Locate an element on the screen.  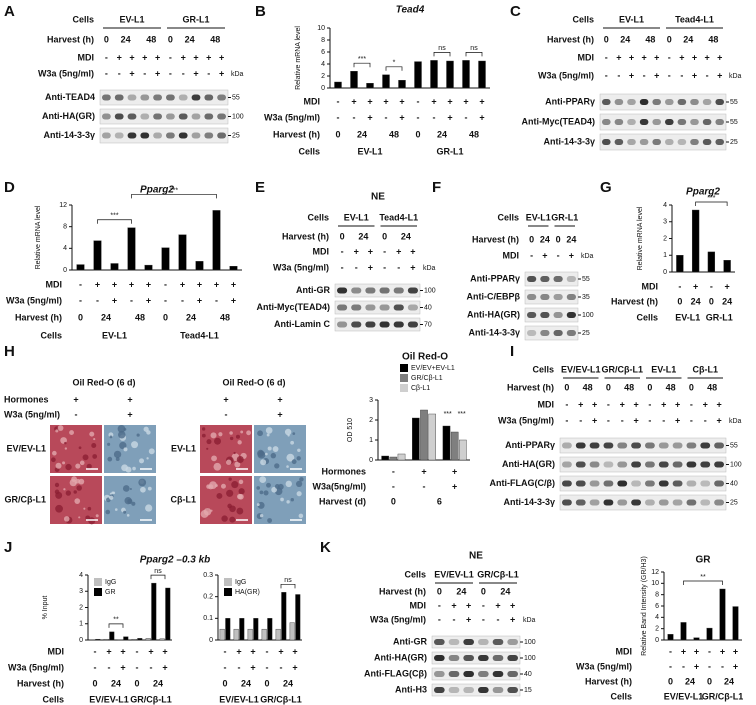
kda-label: kDa is located at coordinates (529, 620).